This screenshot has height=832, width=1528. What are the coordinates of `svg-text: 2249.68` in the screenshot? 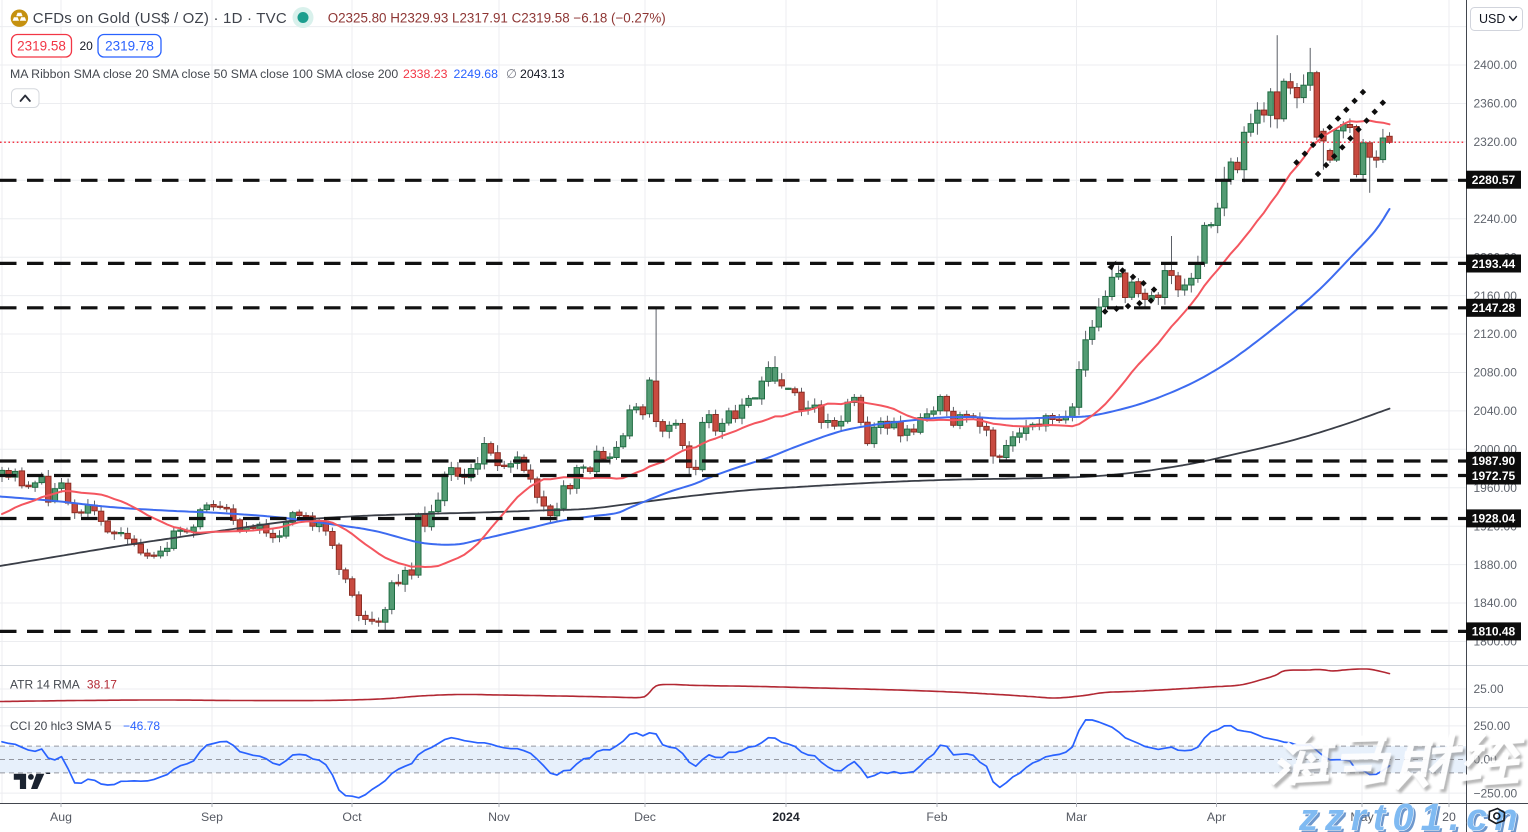 It's located at (476, 74).